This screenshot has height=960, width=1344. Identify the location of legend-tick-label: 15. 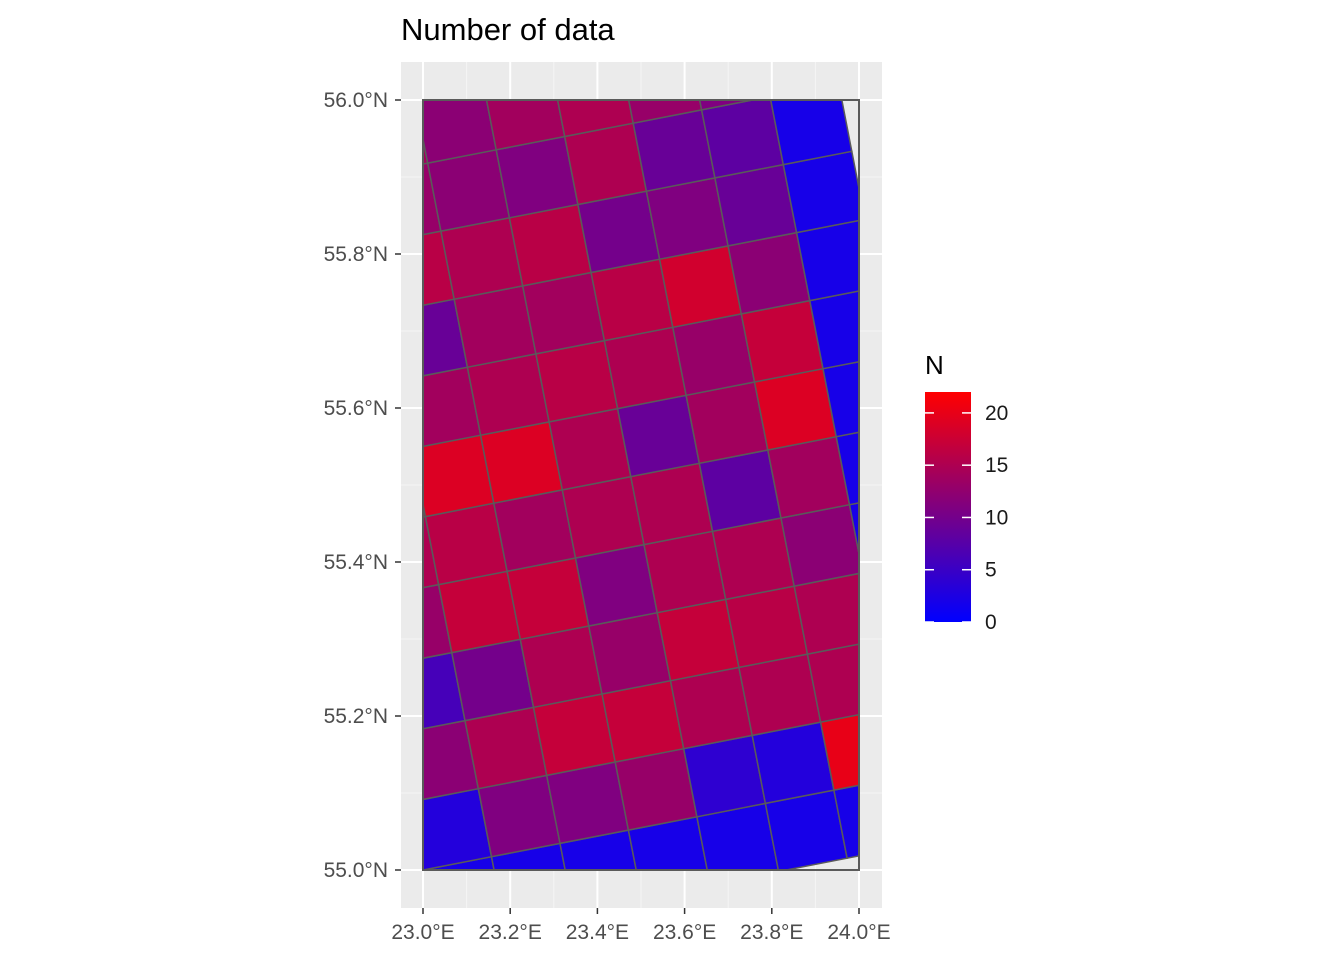
(996, 465).